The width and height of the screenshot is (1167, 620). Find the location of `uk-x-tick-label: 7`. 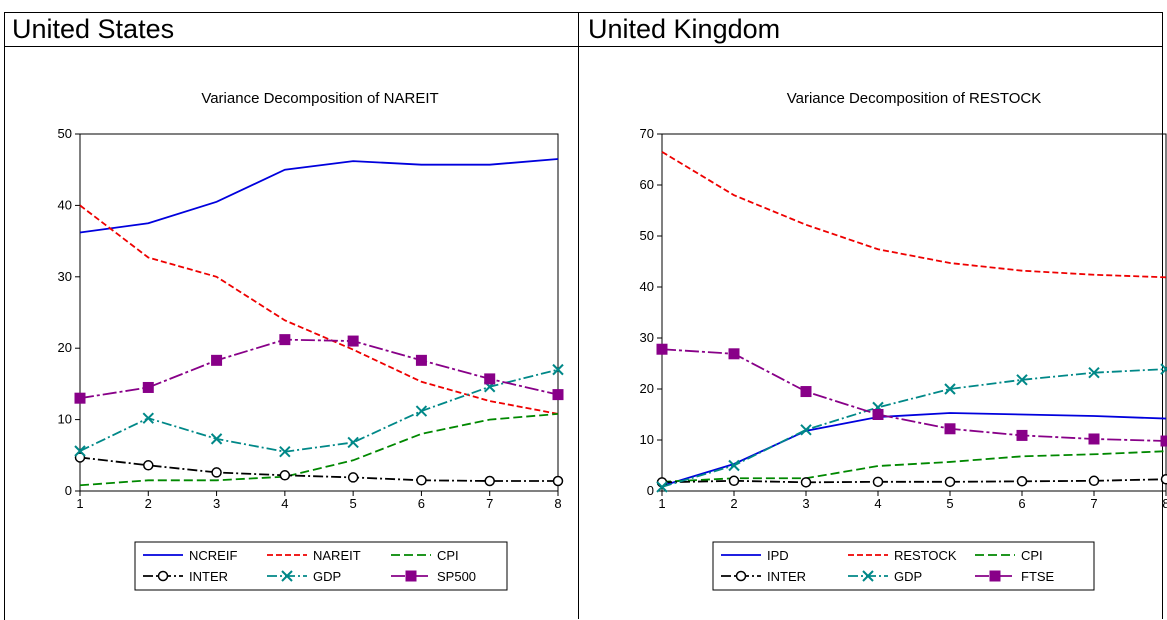

uk-x-tick-label: 7 is located at coordinates (1093, 503).